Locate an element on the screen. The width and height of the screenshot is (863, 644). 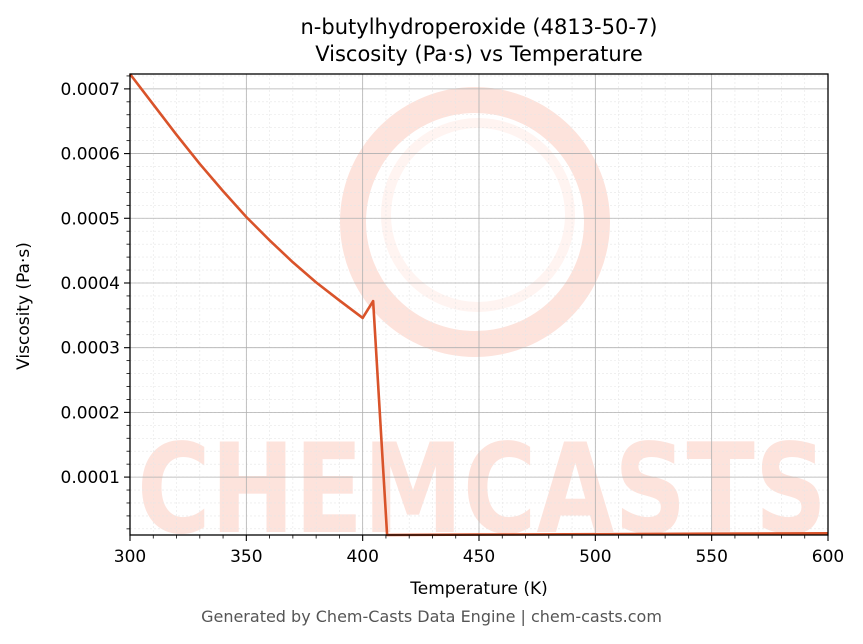
x-tick-label: 450 is located at coordinates (479, 557).